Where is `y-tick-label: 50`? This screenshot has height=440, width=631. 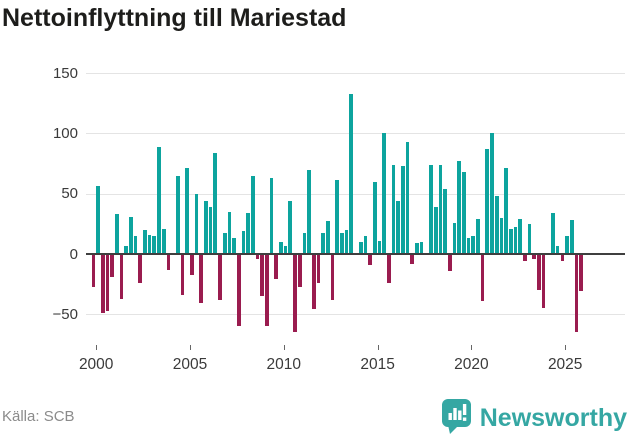 y-tick-label: 50 is located at coordinates (69, 194).